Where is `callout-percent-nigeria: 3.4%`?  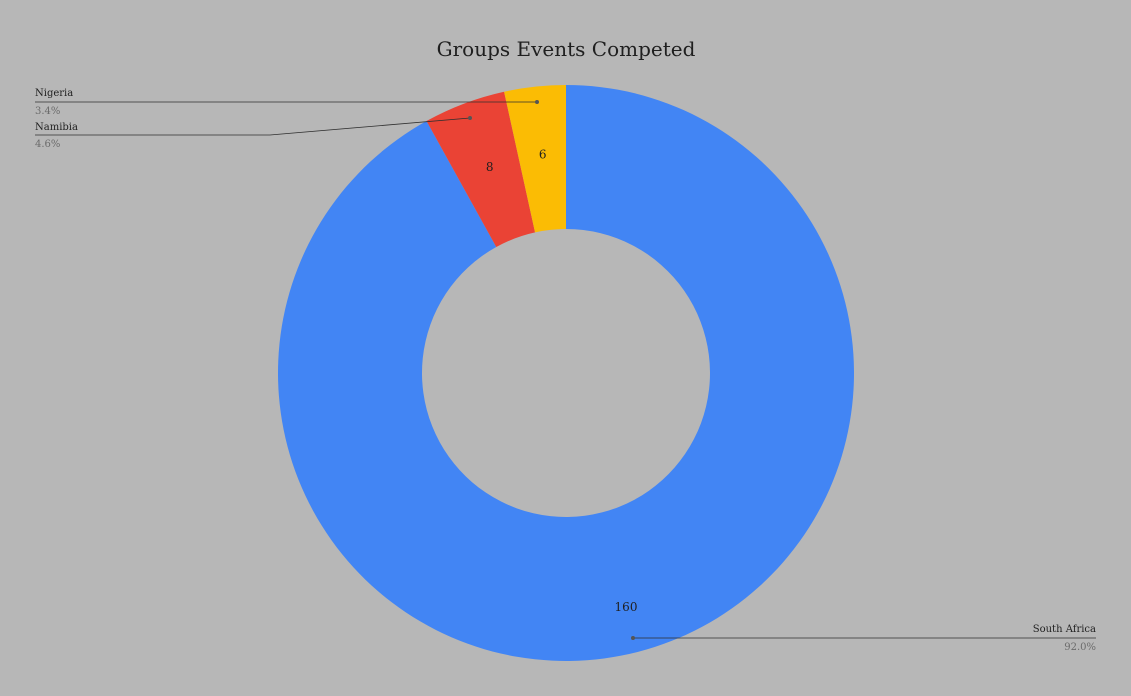 callout-percent-nigeria: 3.4% is located at coordinates (47, 111).